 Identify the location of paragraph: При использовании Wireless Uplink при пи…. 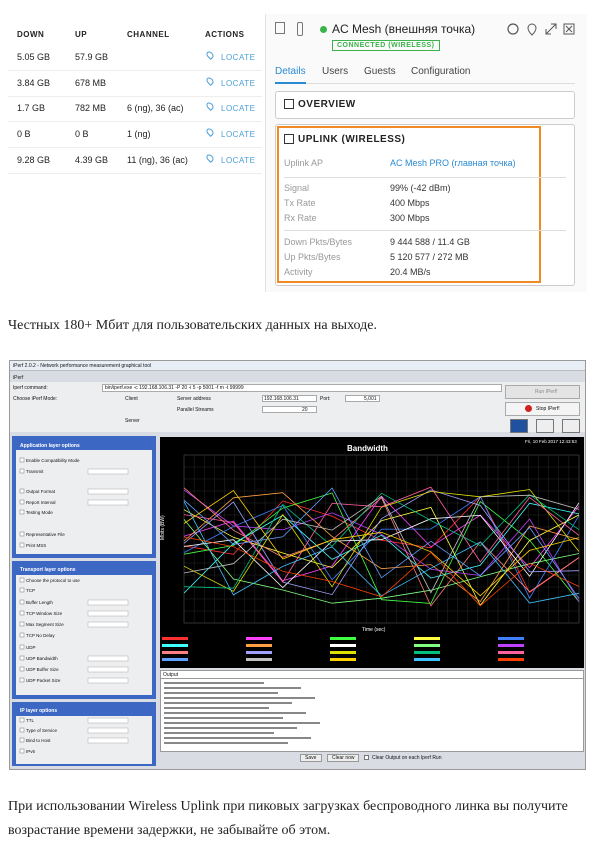
(288, 818).